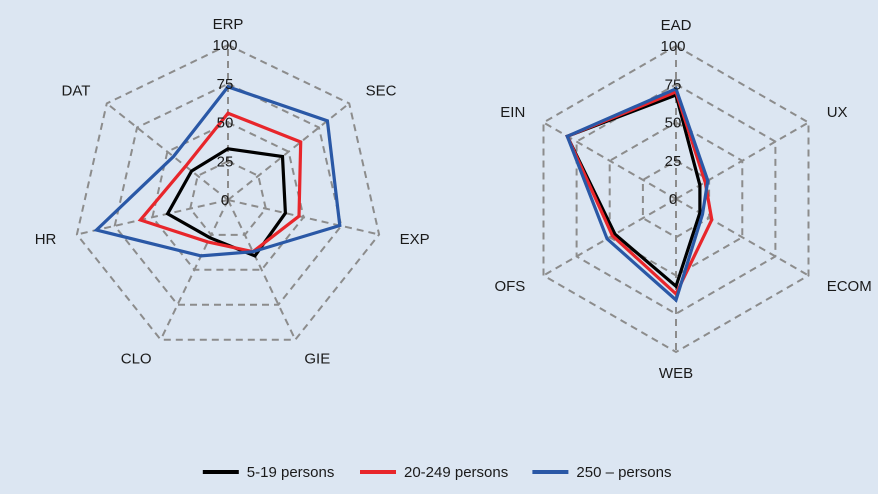 The image size is (878, 494). What do you see at coordinates (623, 472) in the screenshot?
I see `legend-label: 250 – persons` at bounding box center [623, 472].